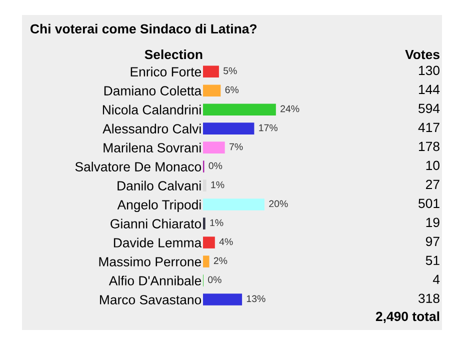  I want to click on annotation: 20%, so click(278, 204).